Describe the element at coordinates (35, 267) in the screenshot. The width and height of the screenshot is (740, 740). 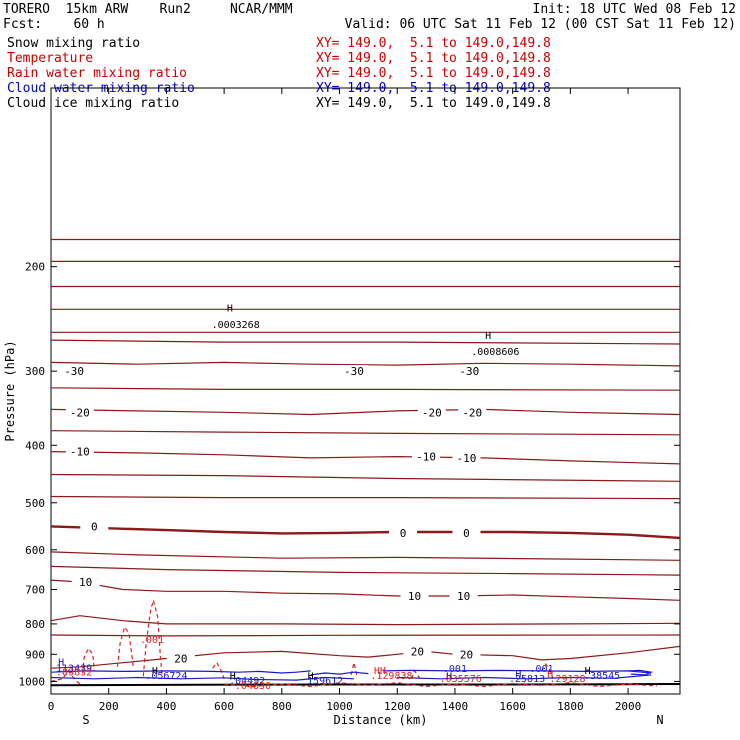
I see `y-tick-label: 200` at that location.